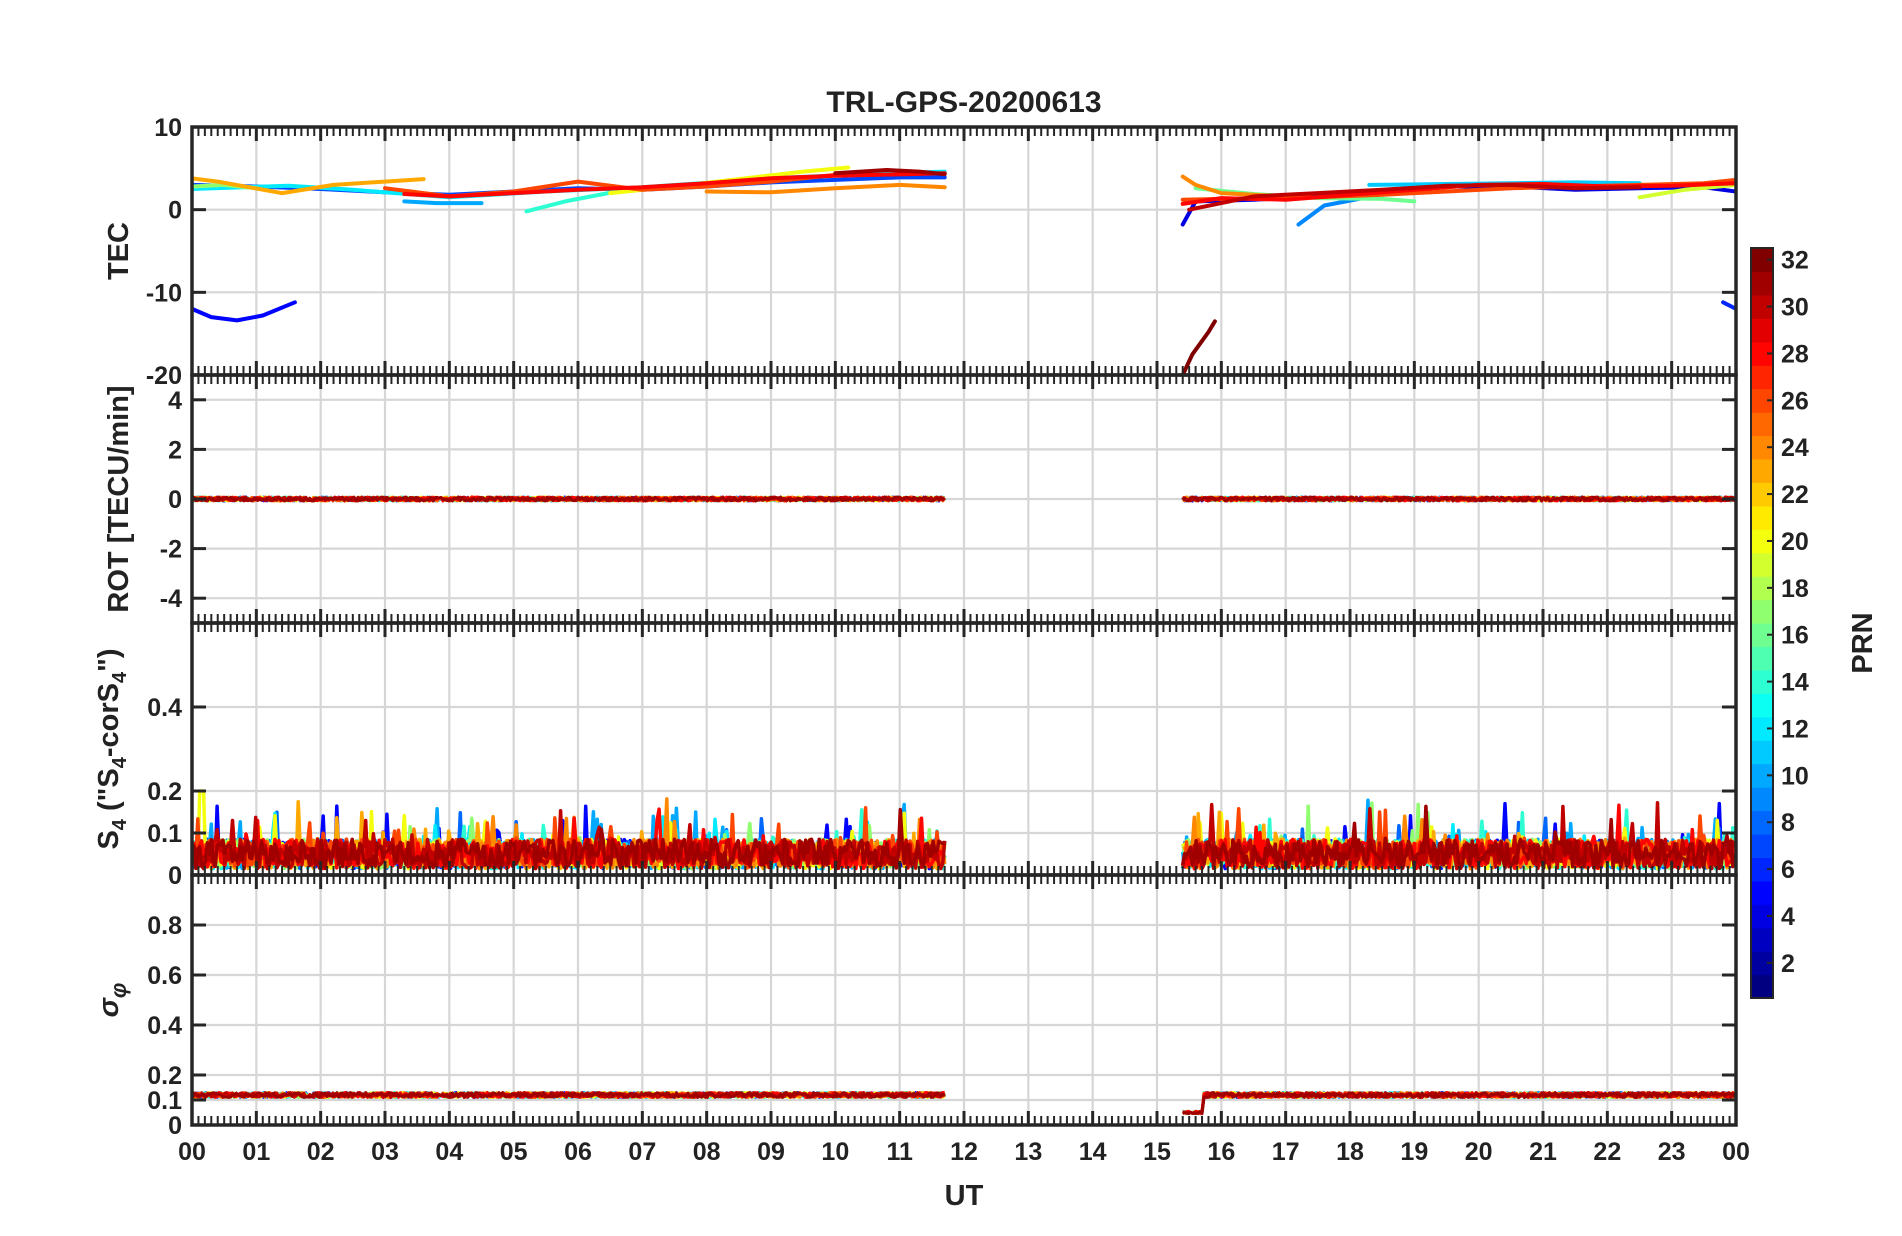  I want to click on x-axis-label: UT, so click(964, 1196).